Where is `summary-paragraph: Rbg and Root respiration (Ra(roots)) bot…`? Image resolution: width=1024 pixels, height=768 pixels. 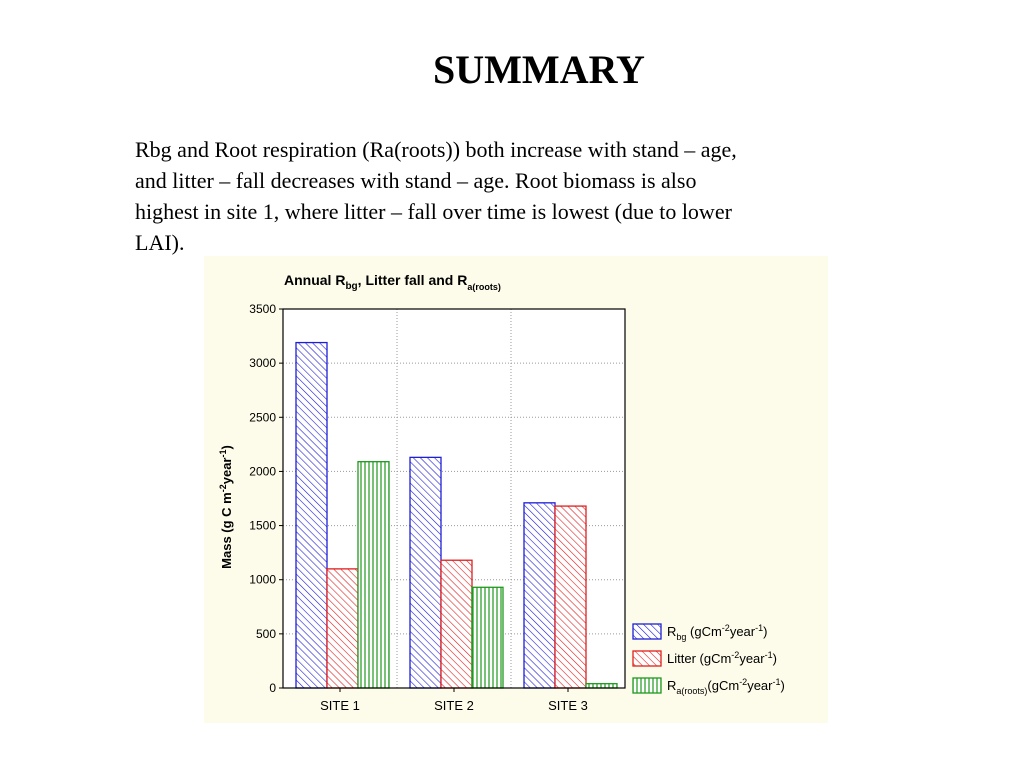
summary-paragraph: Rbg and Root respiration (Ra(roots)) bot… is located at coordinates (530, 196).